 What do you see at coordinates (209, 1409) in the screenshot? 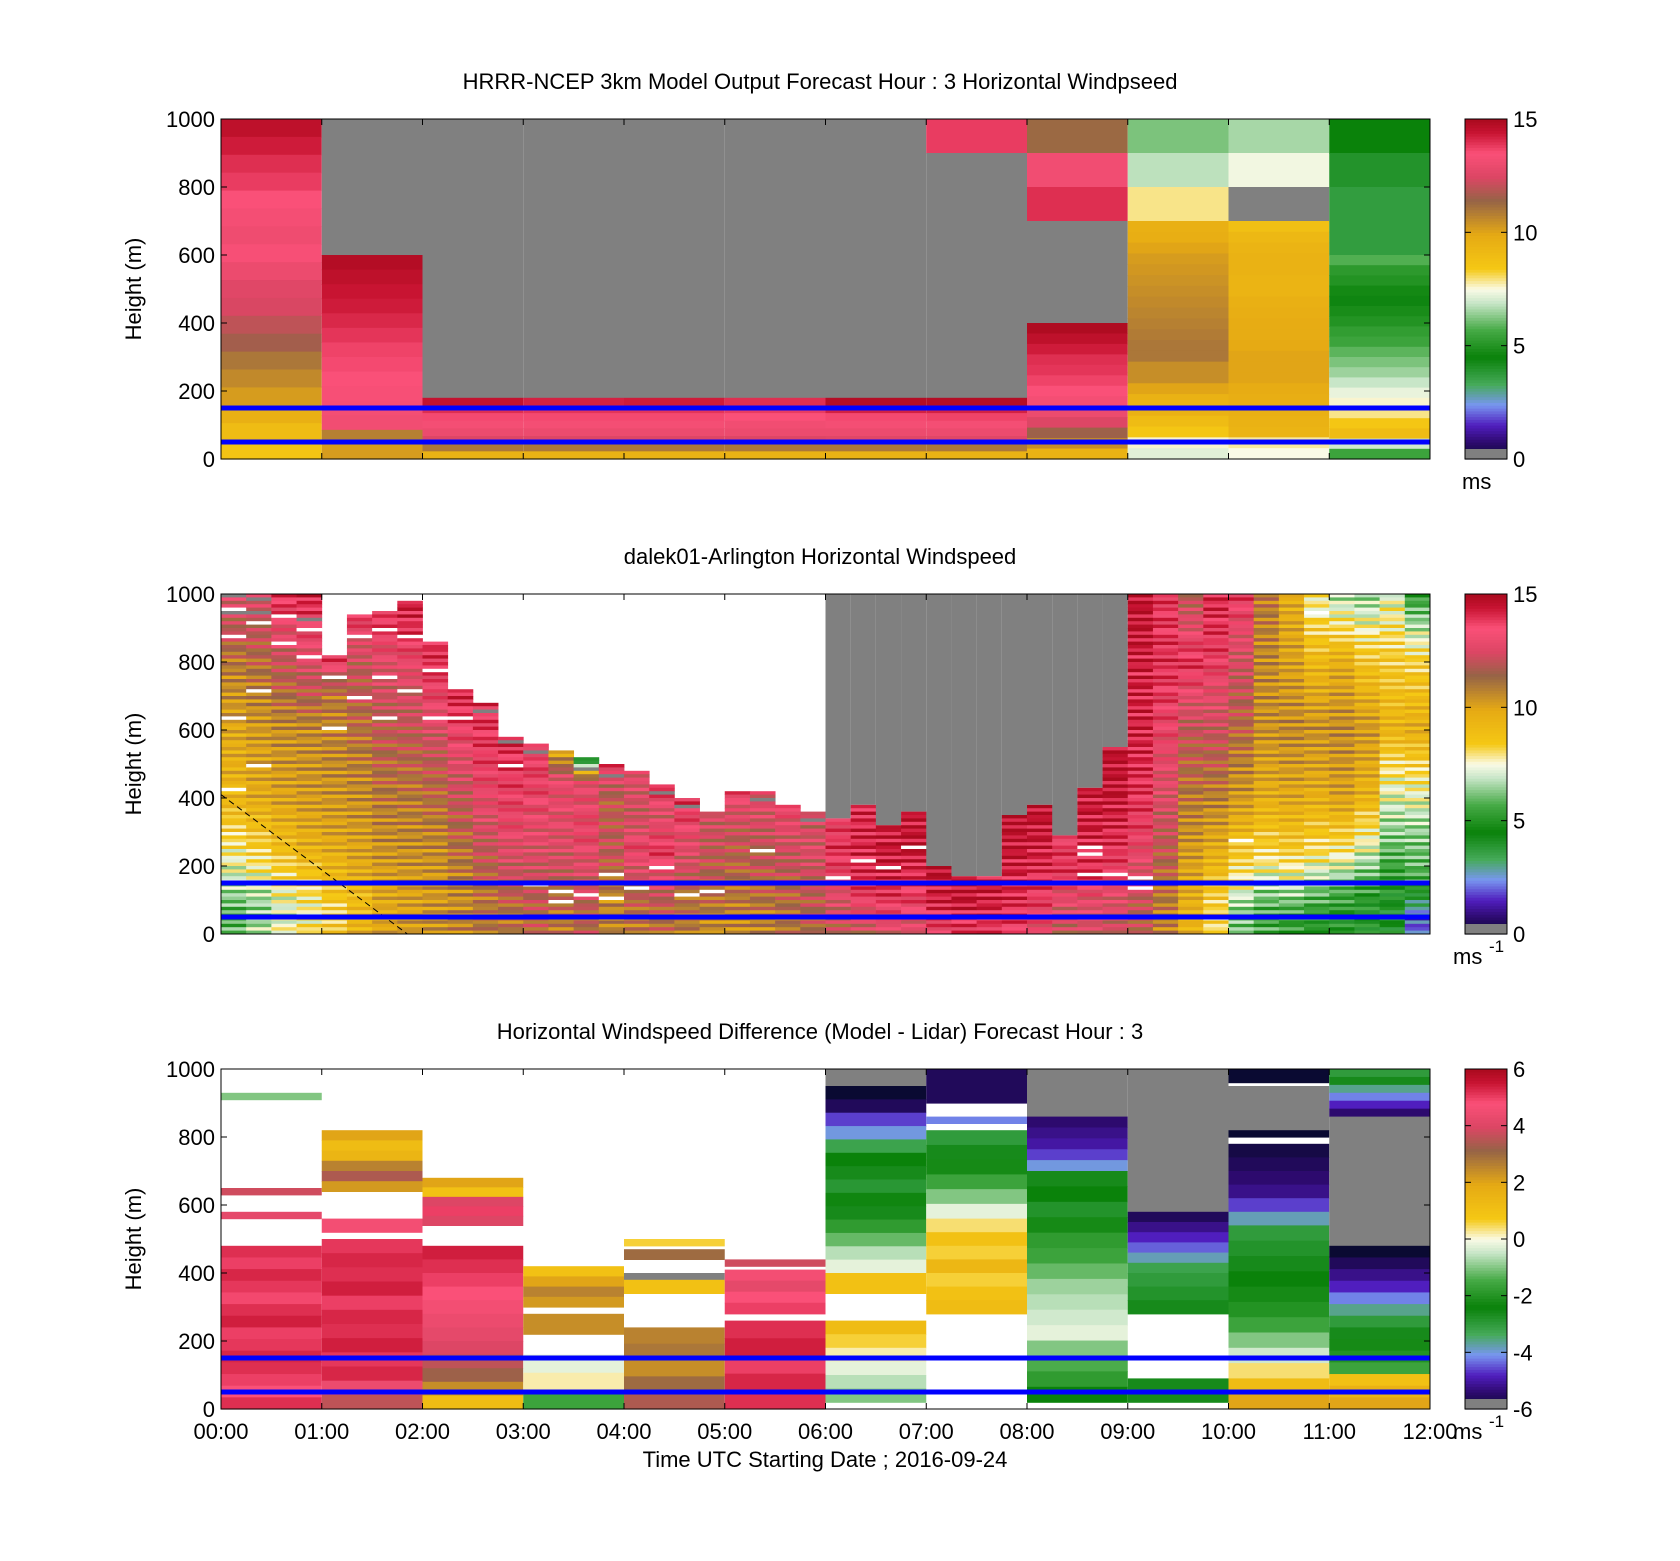
I see `y-tick-label: 0` at bounding box center [209, 1409].